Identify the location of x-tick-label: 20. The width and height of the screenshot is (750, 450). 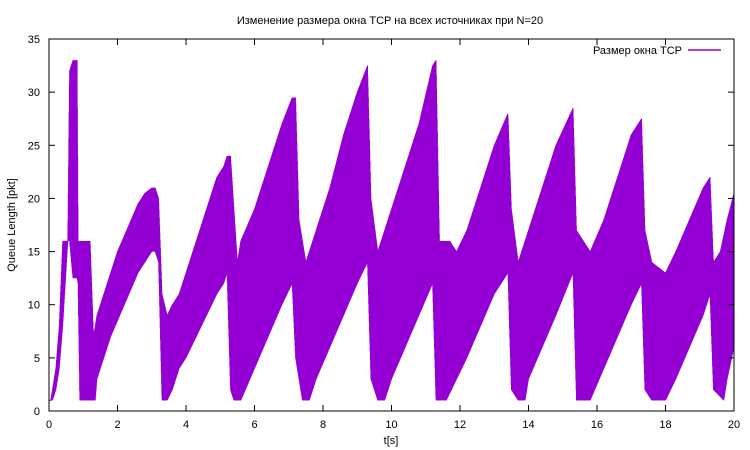
(734, 425).